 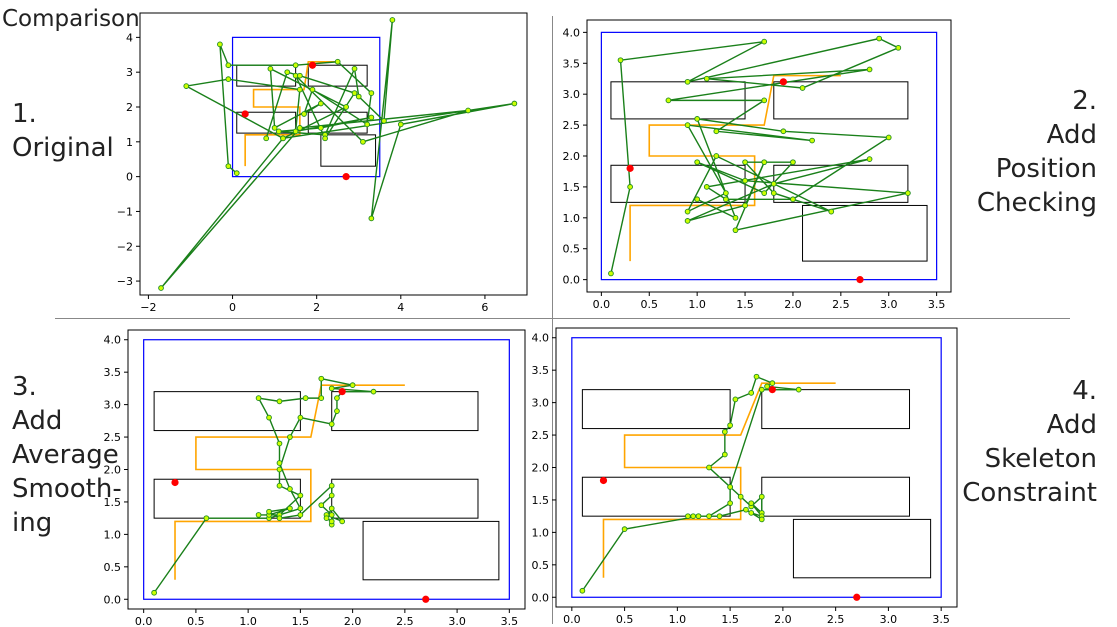 I want to click on x-tick-label: 0, so click(x=232, y=307).